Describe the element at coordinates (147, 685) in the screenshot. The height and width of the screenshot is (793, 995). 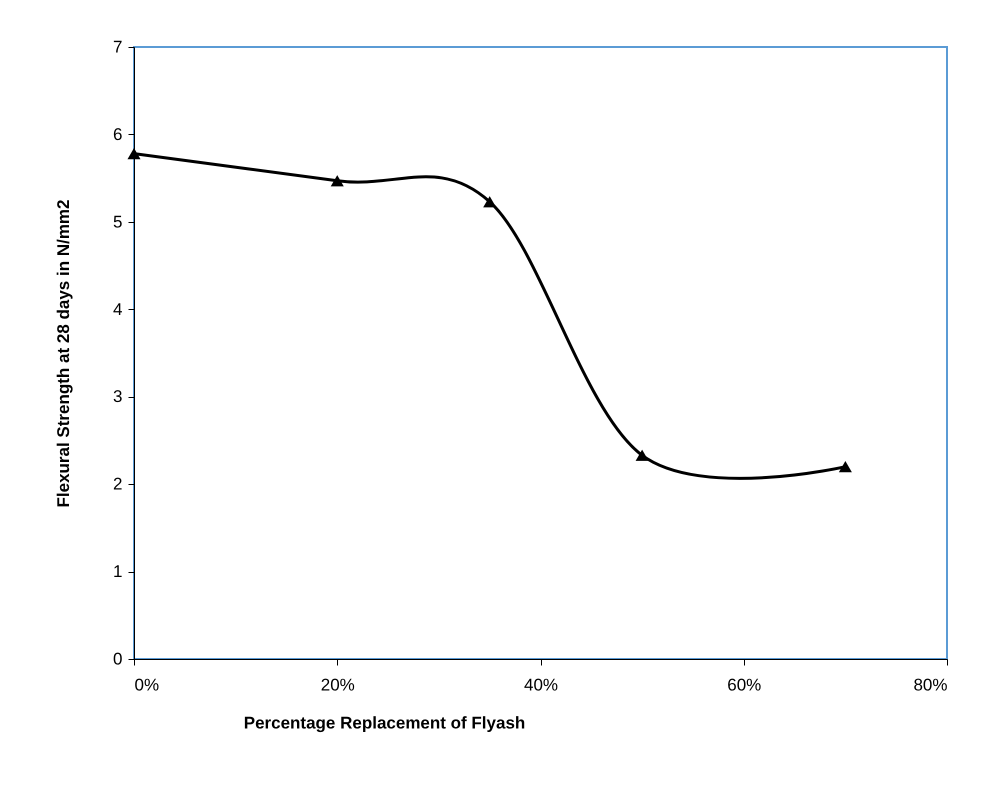
I see `x-tick-label: 0%` at that location.